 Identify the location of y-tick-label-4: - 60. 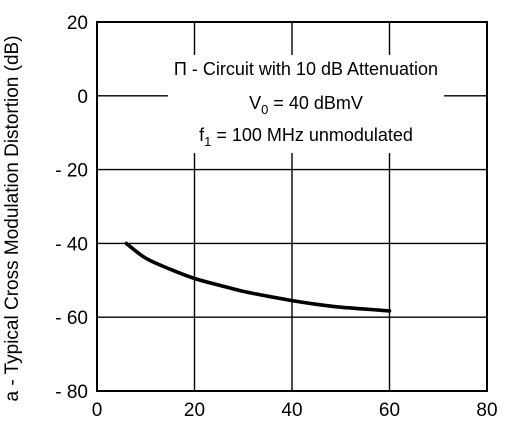
(71, 318).